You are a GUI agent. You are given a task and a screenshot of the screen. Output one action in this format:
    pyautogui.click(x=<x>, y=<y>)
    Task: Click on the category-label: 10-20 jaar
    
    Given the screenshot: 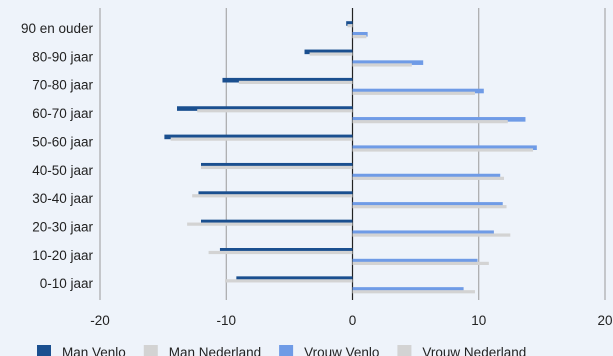 What is the action you would take?
    pyautogui.click(x=62, y=255)
    